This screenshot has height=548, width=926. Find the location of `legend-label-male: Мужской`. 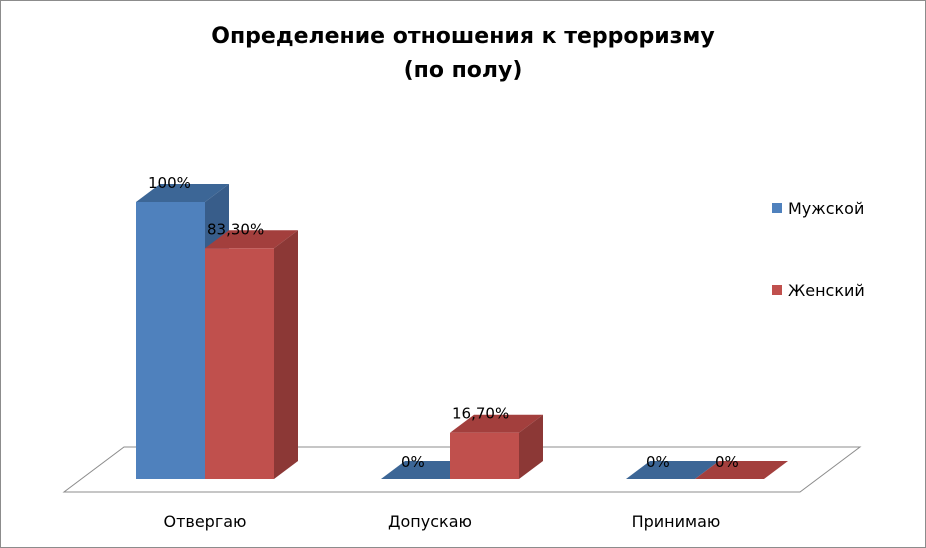

legend-label-male: Мужской is located at coordinates (826, 208).